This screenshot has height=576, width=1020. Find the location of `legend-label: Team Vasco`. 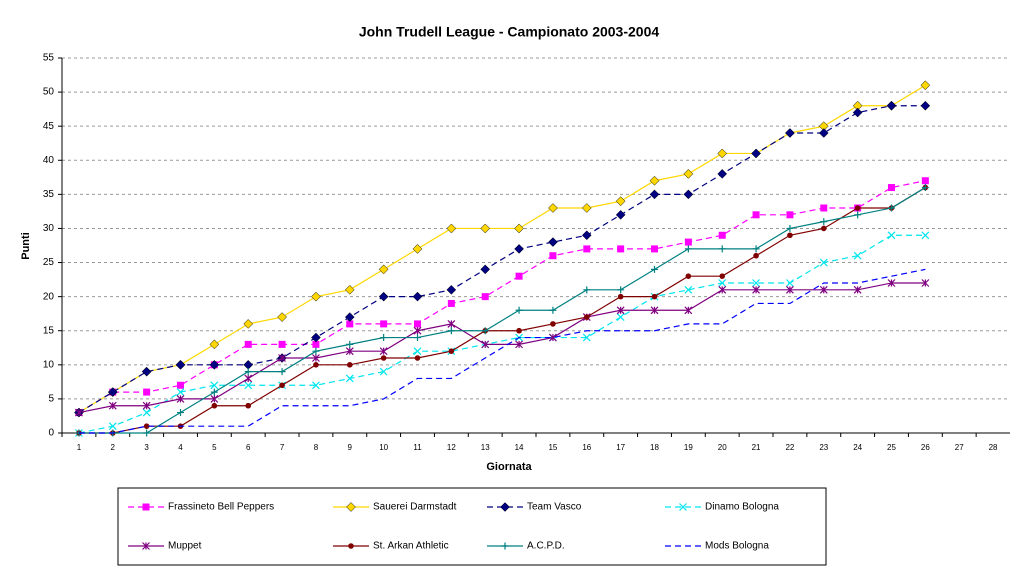

legend-label: Team Vasco is located at coordinates (554, 507).